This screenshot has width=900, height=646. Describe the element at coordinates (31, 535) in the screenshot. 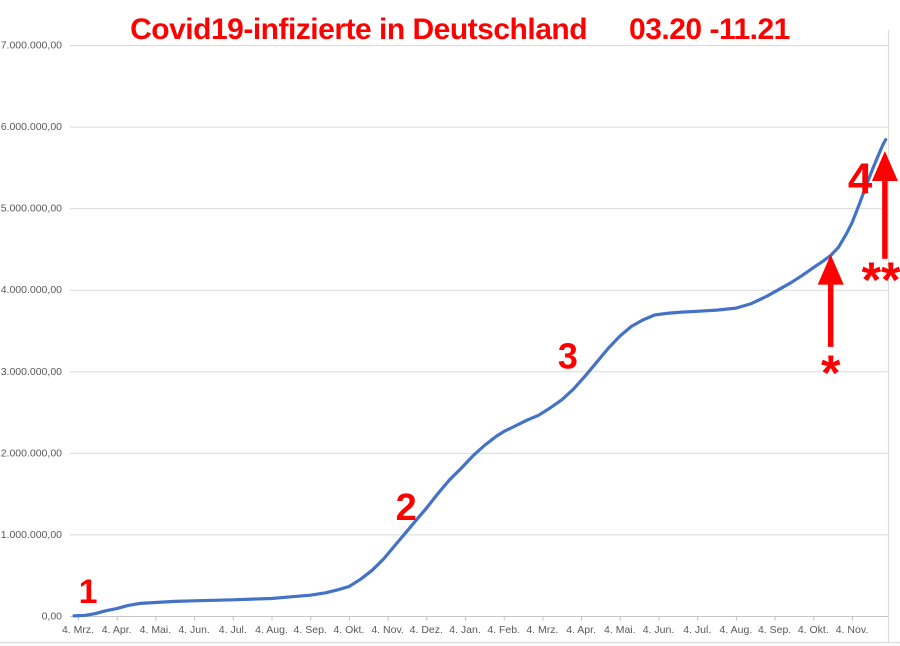

I see `y-axis-tick-label: 1.000.000,00` at that location.